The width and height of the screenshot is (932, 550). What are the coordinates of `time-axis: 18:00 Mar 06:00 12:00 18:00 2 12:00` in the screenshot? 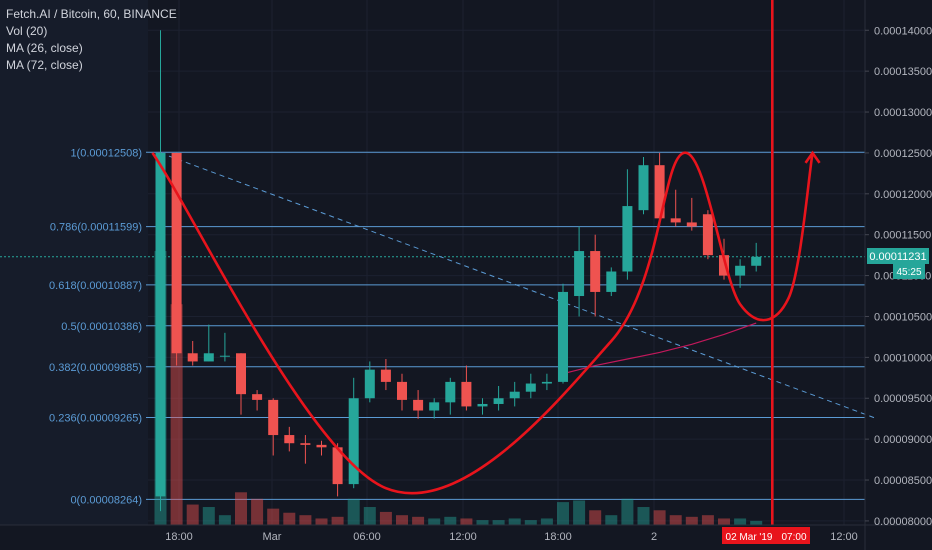 It's located at (511, 537).